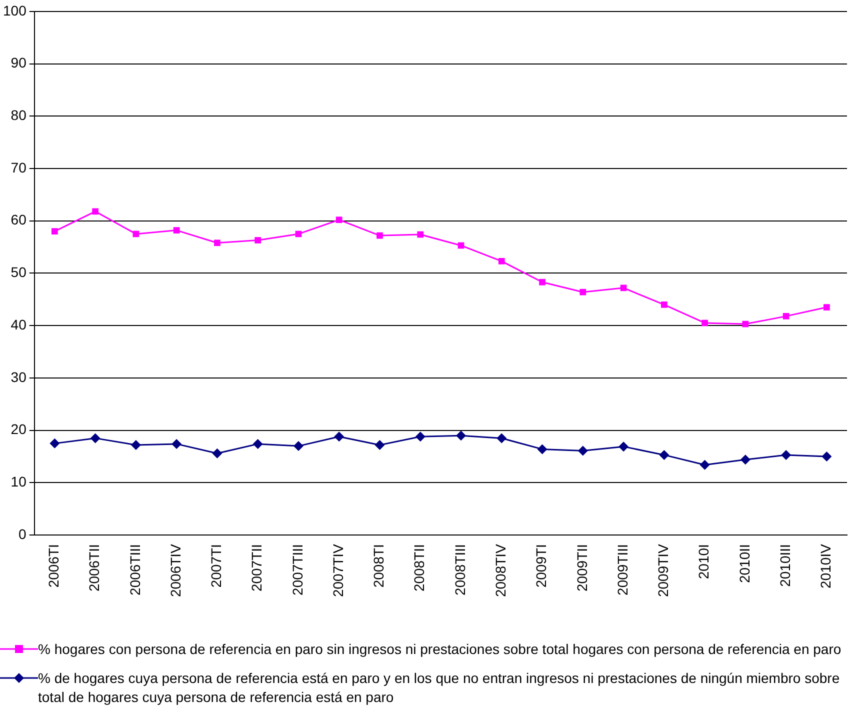 The width and height of the screenshot is (852, 723). What do you see at coordinates (15, 10) in the screenshot?
I see `y-tick-label: 100` at bounding box center [15, 10].